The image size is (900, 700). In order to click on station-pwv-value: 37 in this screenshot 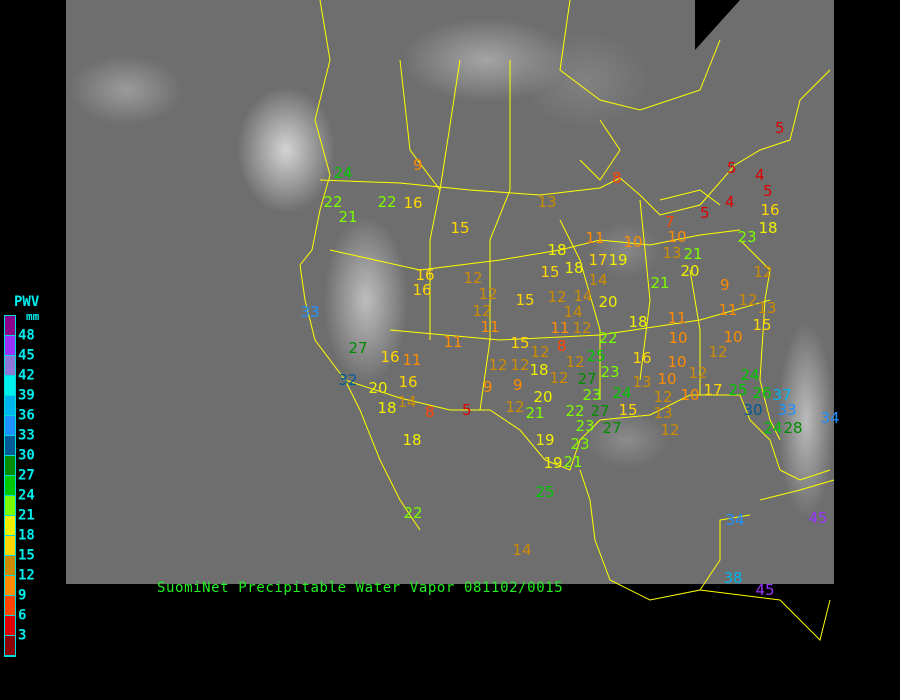, I will do `click(782, 394)`.